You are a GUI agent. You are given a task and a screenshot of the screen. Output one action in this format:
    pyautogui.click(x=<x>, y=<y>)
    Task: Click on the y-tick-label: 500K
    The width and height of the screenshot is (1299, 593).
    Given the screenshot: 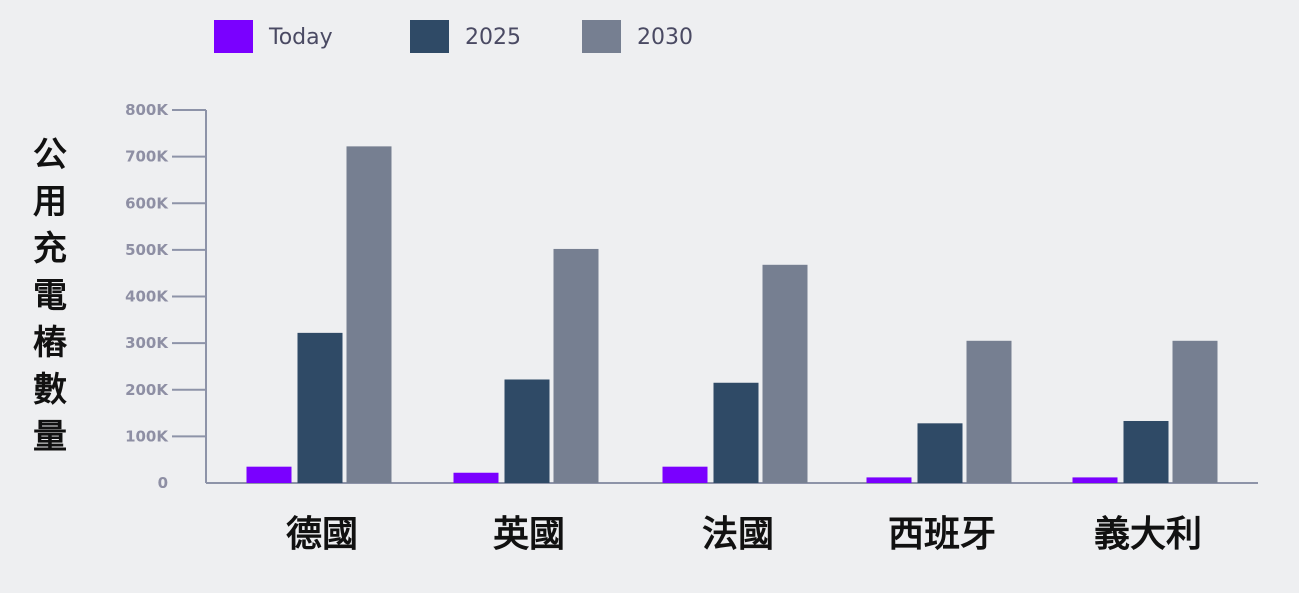 What is the action you would take?
    pyautogui.click(x=147, y=250)
    